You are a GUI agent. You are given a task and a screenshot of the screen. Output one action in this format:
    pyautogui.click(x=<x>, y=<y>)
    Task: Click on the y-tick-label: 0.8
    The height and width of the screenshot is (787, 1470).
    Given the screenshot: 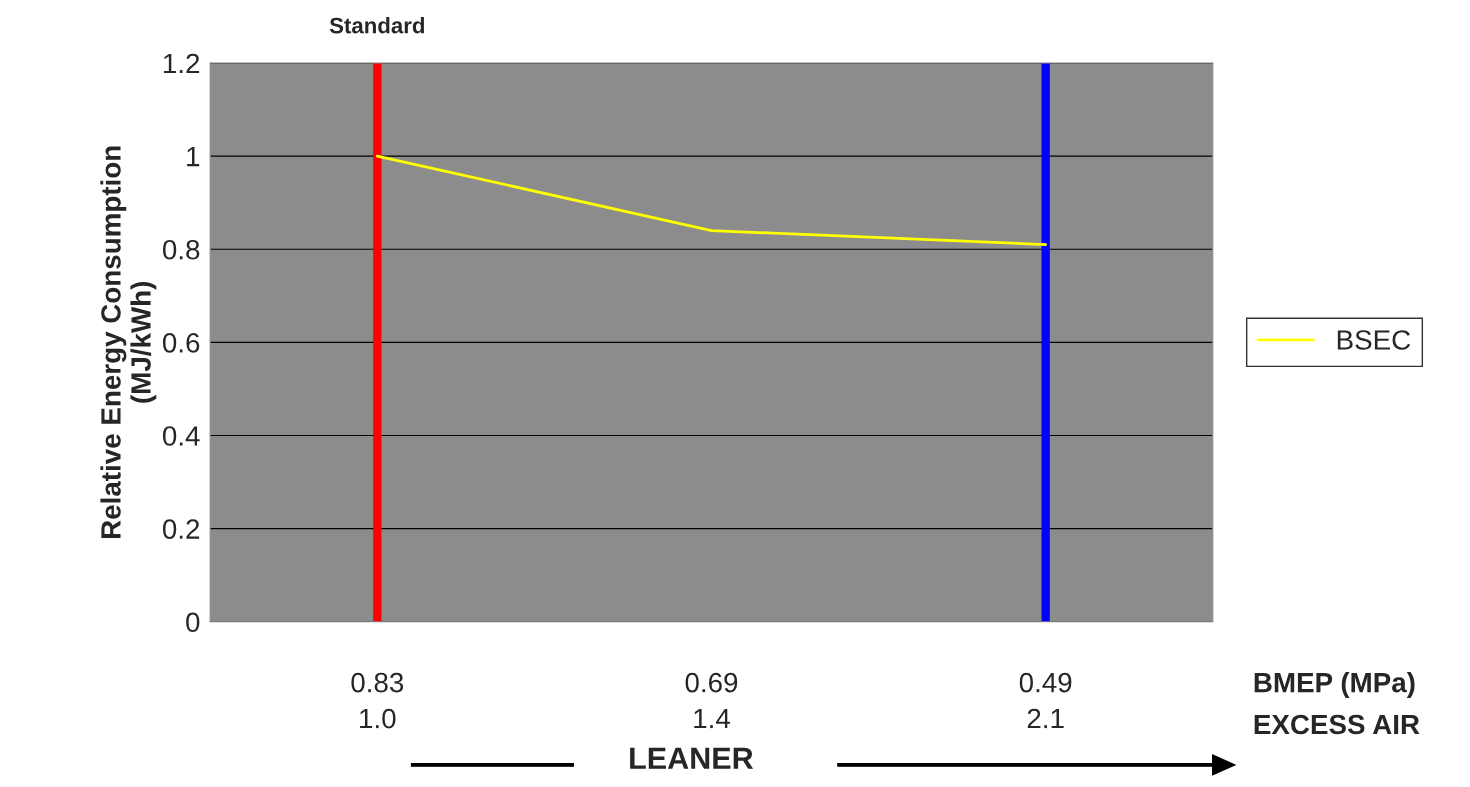 What is the action you would take?
    pyautogui.click(x=181, y=249)
    